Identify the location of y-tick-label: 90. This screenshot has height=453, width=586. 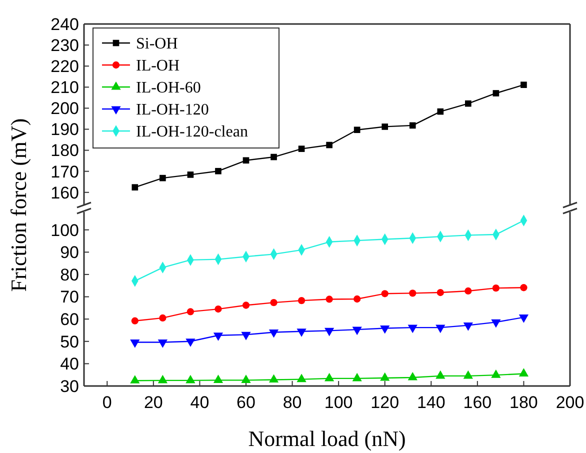
(69, 252).